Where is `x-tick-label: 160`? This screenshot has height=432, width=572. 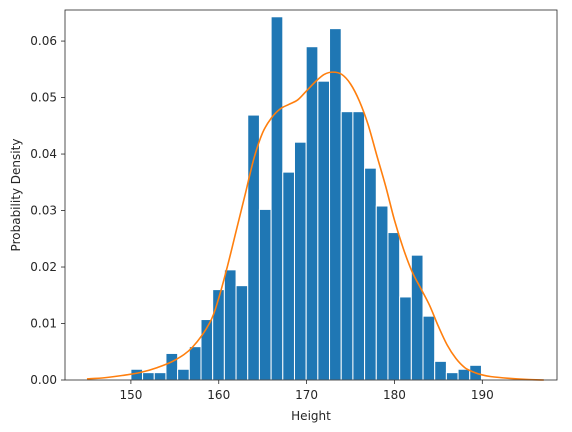 x-tick-label: 160 is located at coordinates (218, 395).